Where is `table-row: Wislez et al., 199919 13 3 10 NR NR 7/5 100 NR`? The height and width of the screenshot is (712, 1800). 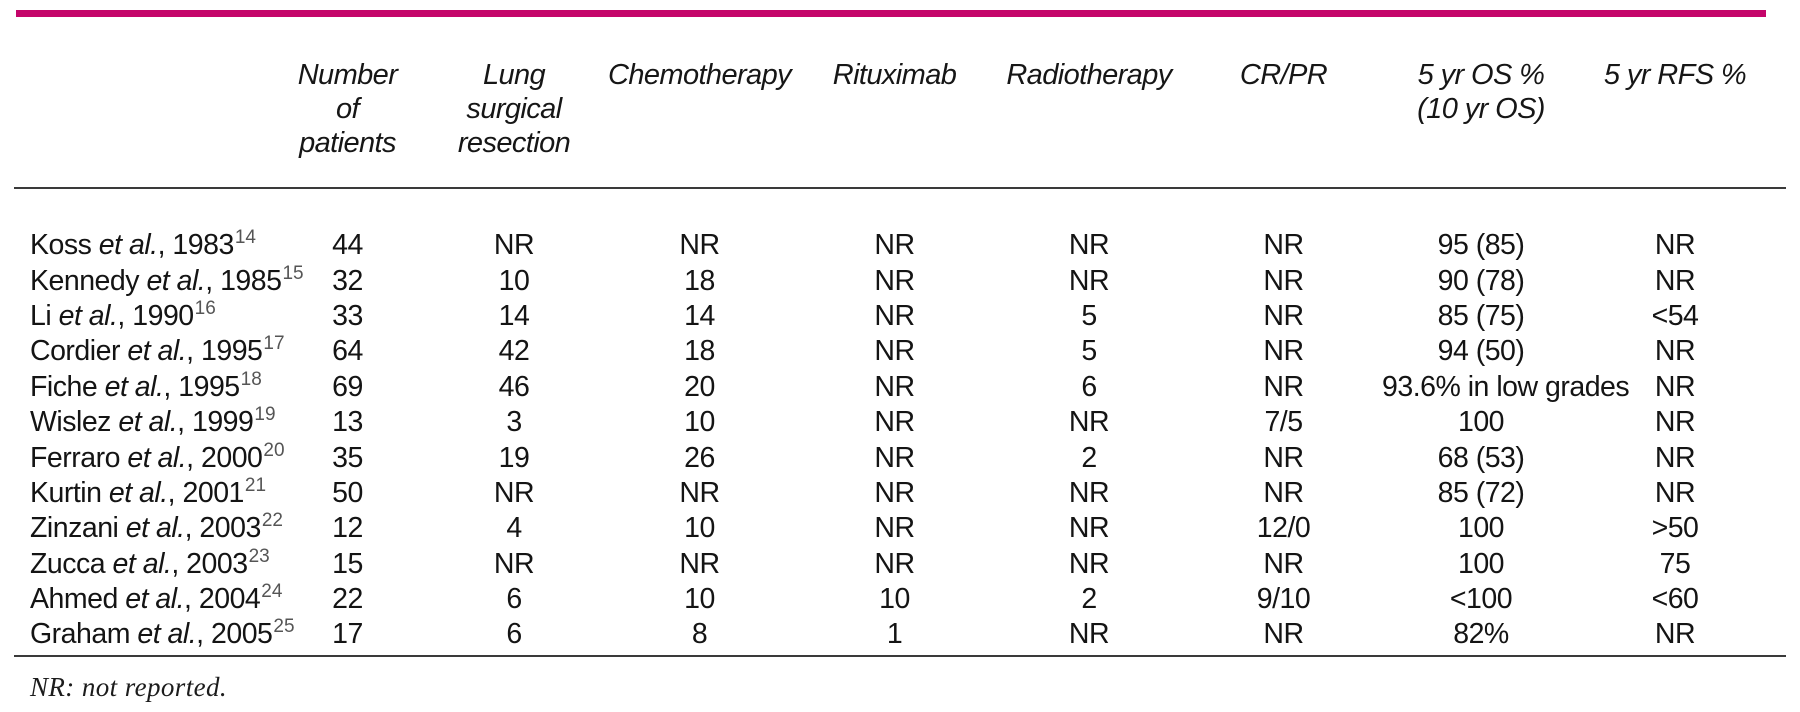 table-row: Wislez et al., 199919 13 3 10 NR NR 7/5 100 NR is located at coordinates (900, 422).